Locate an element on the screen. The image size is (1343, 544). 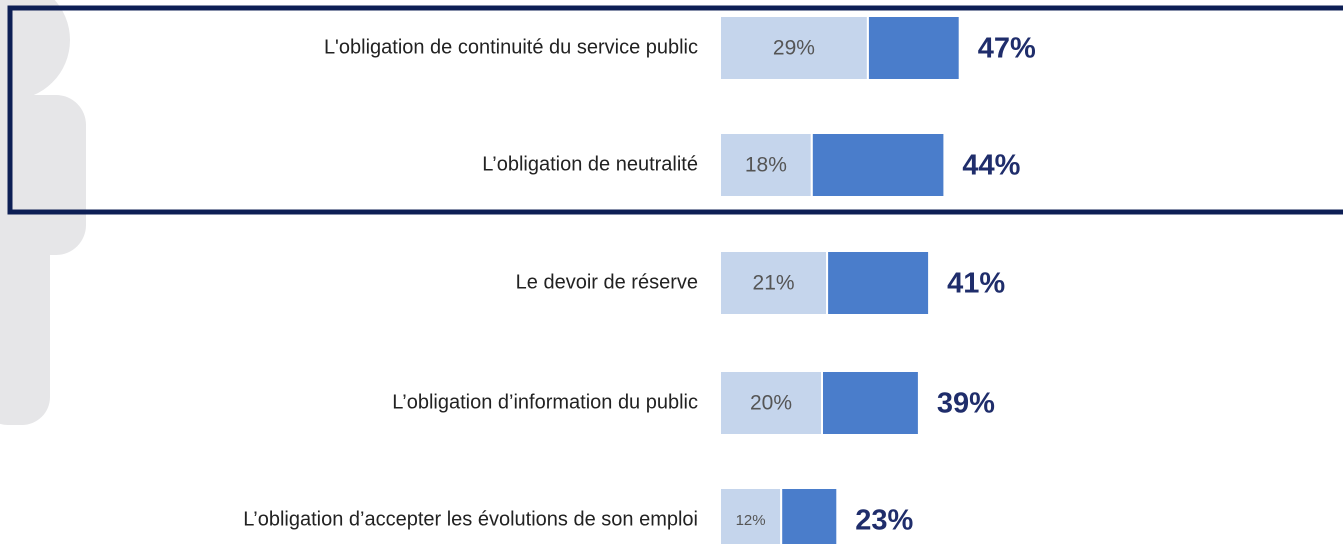
category-label: L’obligation d’information du public is located at coordinates (545, 402).